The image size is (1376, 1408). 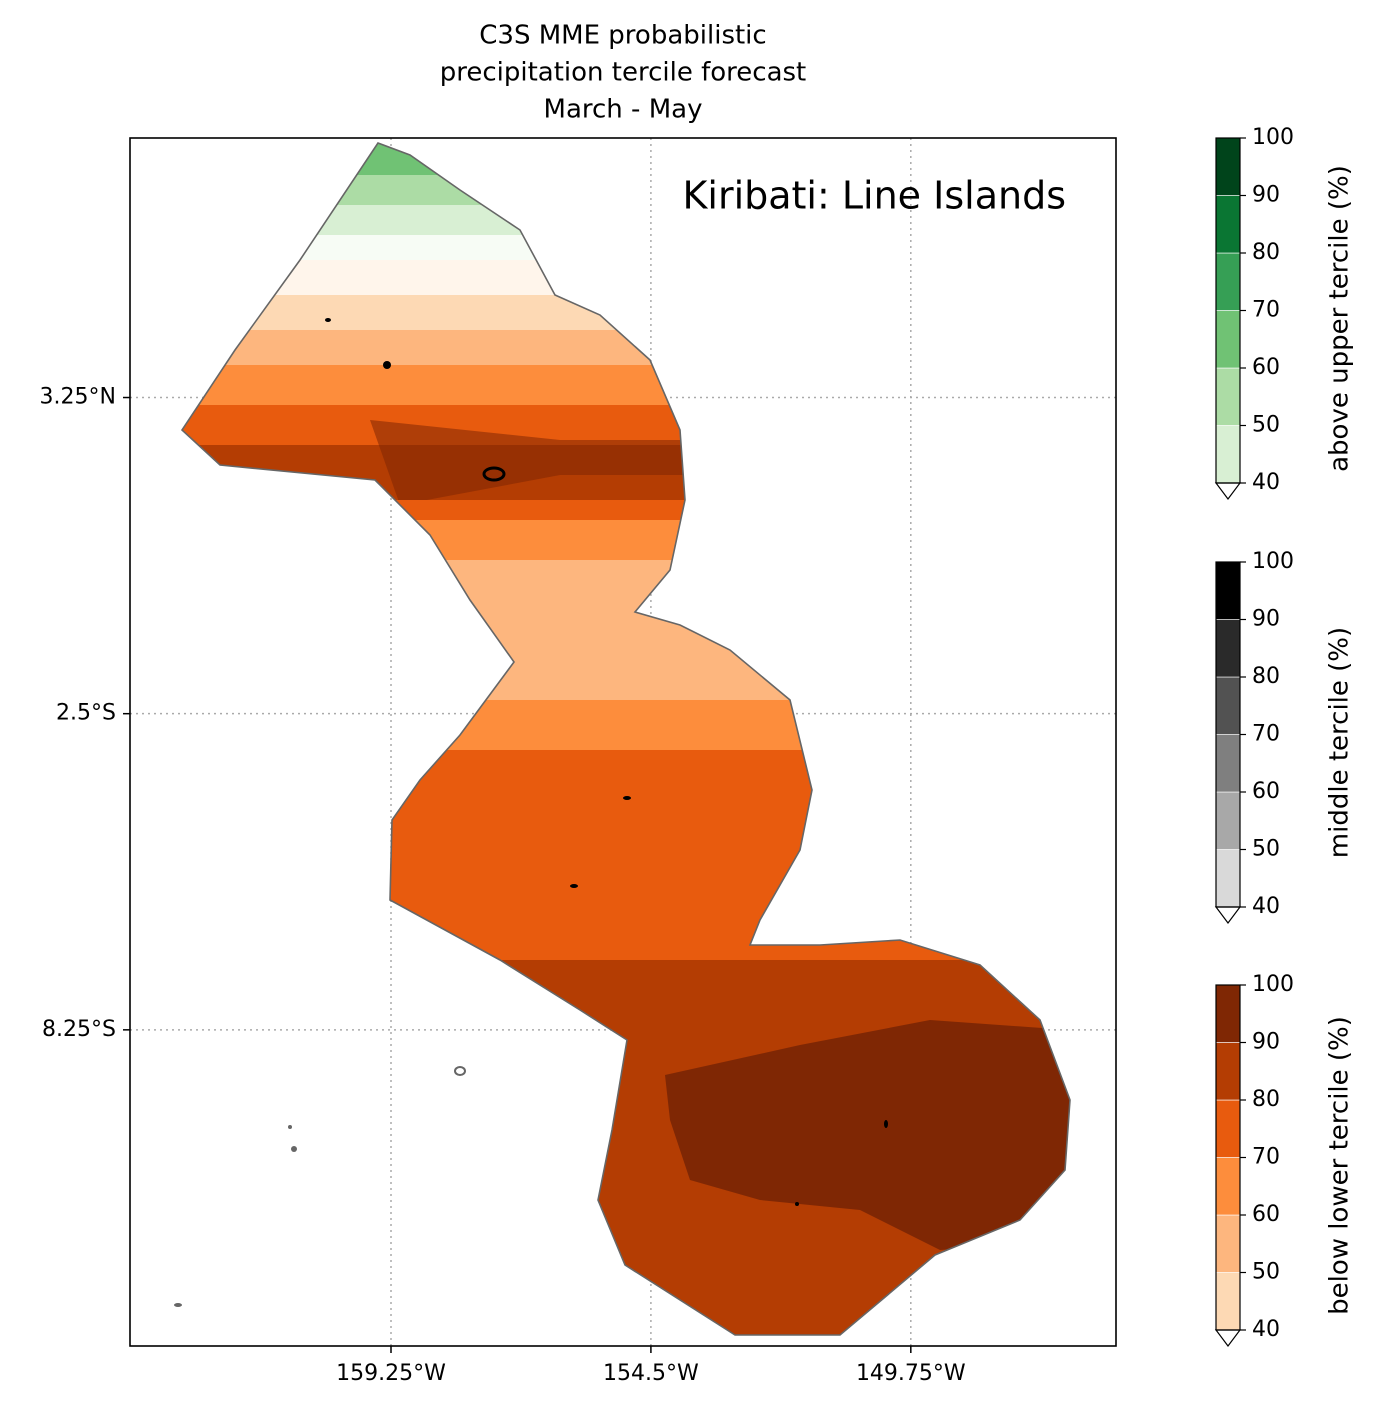 I want to click on colorbar-label: above upper tercile (%), so click(x=1340, y=318).